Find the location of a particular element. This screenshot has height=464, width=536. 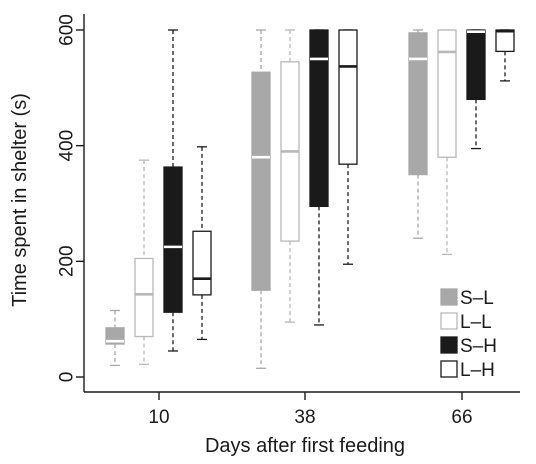

y-tick-label: 0 is located at coordinates (67, 377).